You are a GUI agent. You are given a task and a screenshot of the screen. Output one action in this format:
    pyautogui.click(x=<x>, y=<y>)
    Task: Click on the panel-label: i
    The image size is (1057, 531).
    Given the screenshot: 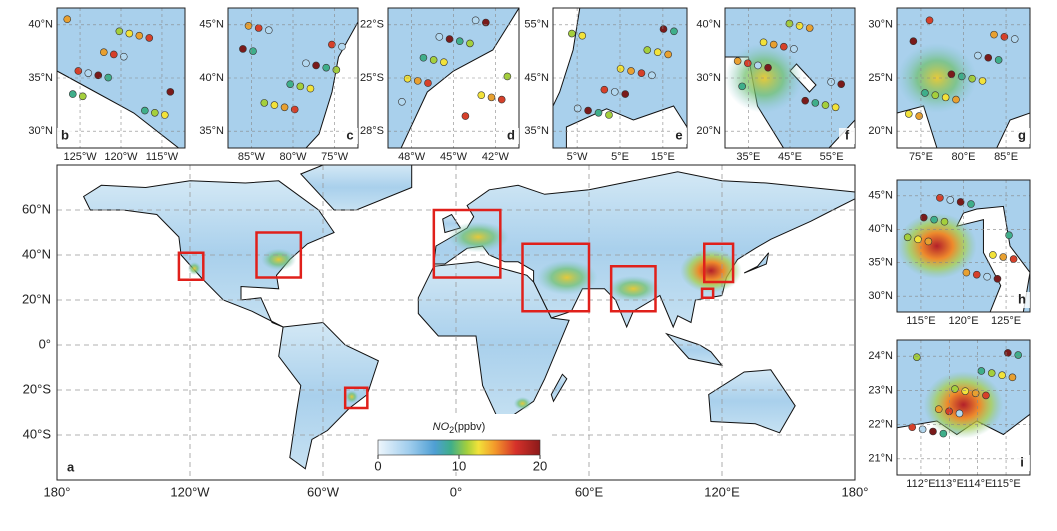 What is the action you would take?
    pyautogui.click(x=1022, y=461)
    